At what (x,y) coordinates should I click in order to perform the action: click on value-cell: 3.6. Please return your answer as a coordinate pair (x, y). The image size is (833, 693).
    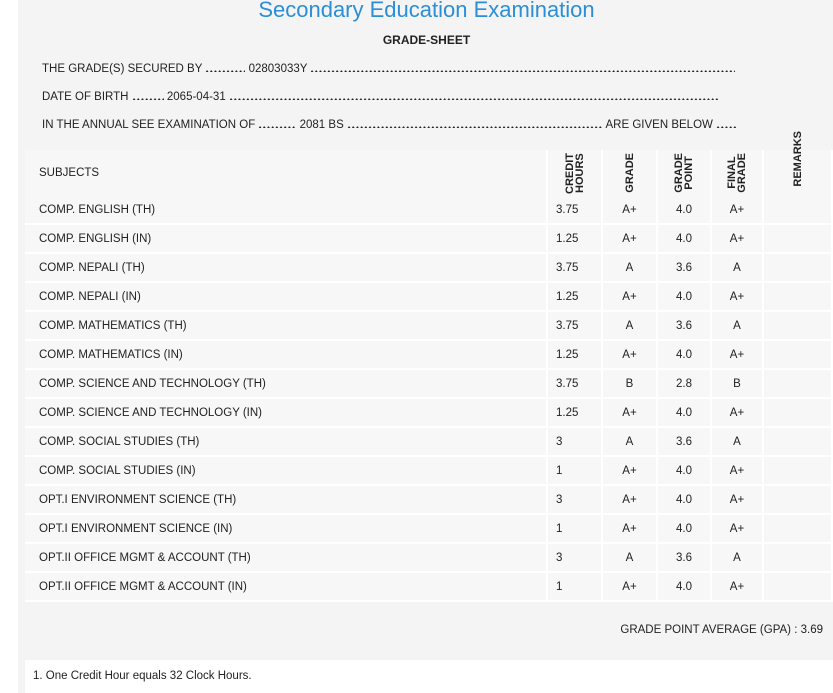
    Looking at the image, I should click on (685, 268).